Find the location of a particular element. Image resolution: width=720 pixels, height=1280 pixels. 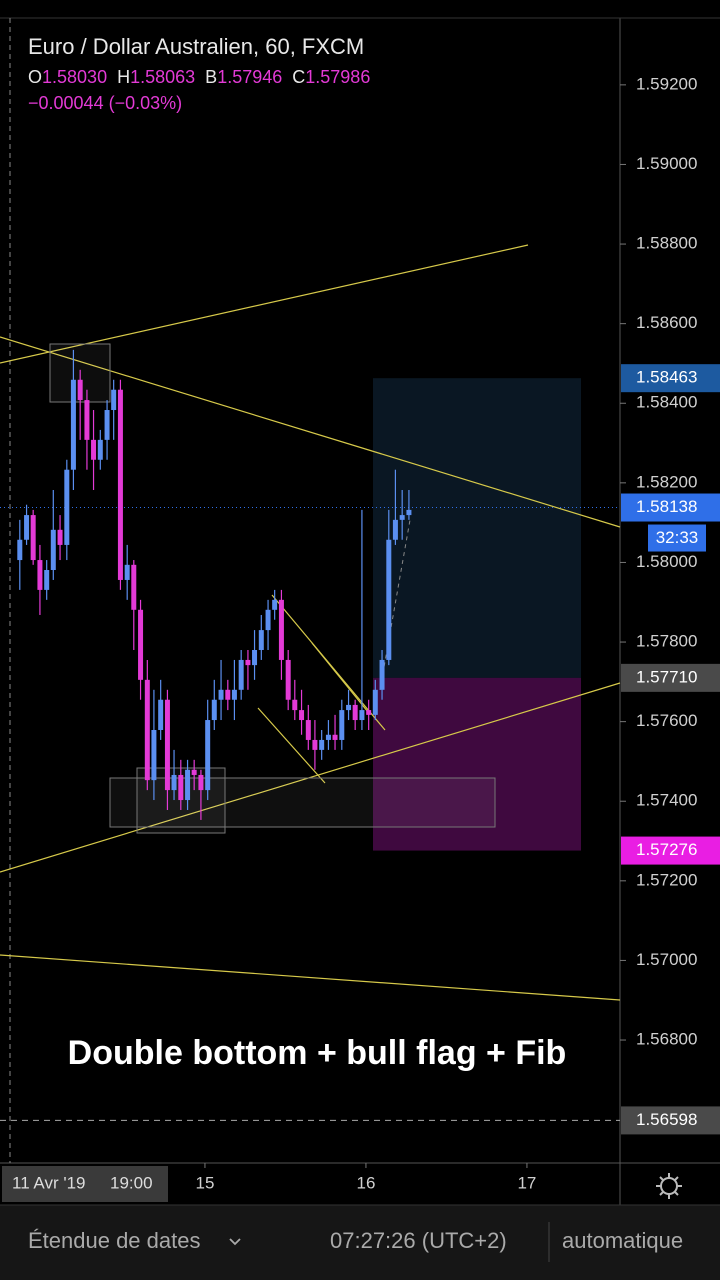

ohlc-value: 1.58063 is located at coordinates (162, 77).